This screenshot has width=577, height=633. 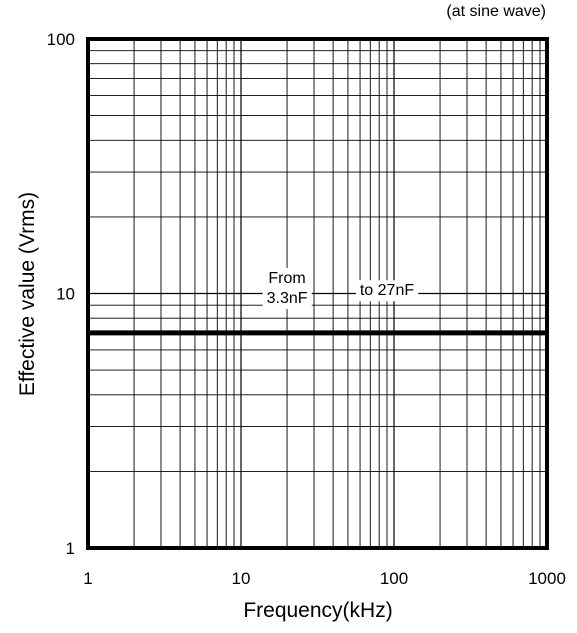 What do you see at coordinates (87, 578) in the screenshot?
I see `x-tick-label: 1` at bounding box center [87, 578].